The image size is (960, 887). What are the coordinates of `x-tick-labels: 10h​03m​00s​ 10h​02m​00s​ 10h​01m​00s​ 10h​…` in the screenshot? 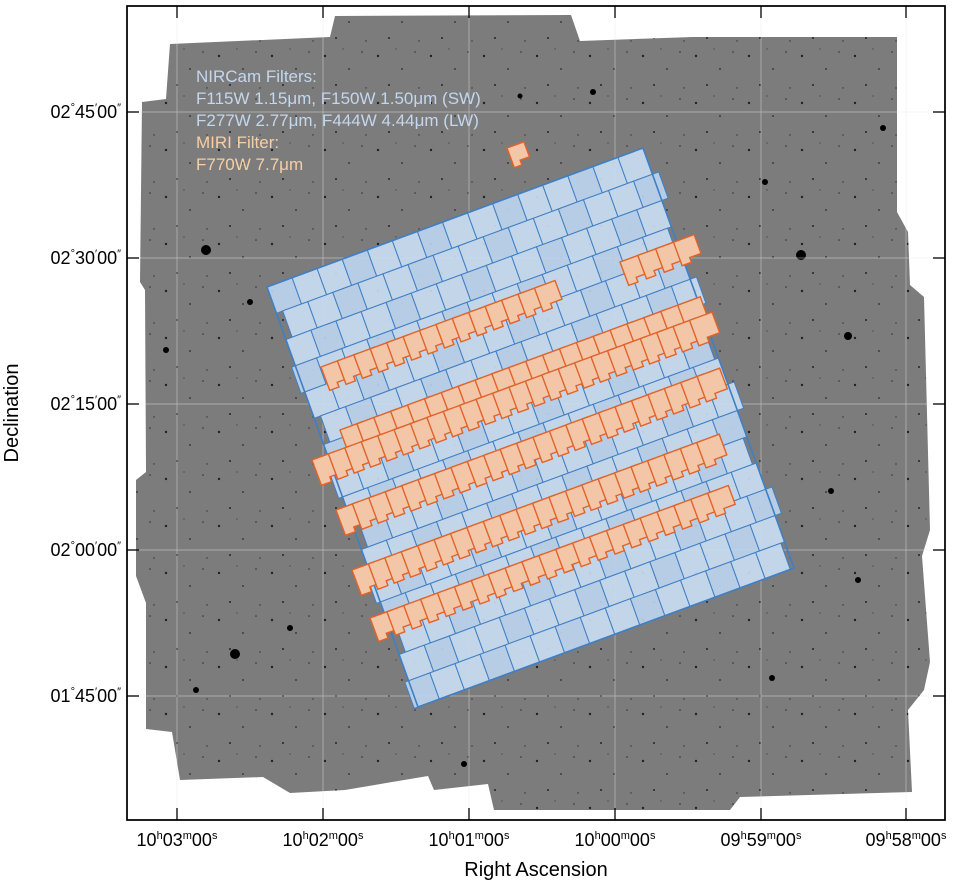 It's located at (542, 840).